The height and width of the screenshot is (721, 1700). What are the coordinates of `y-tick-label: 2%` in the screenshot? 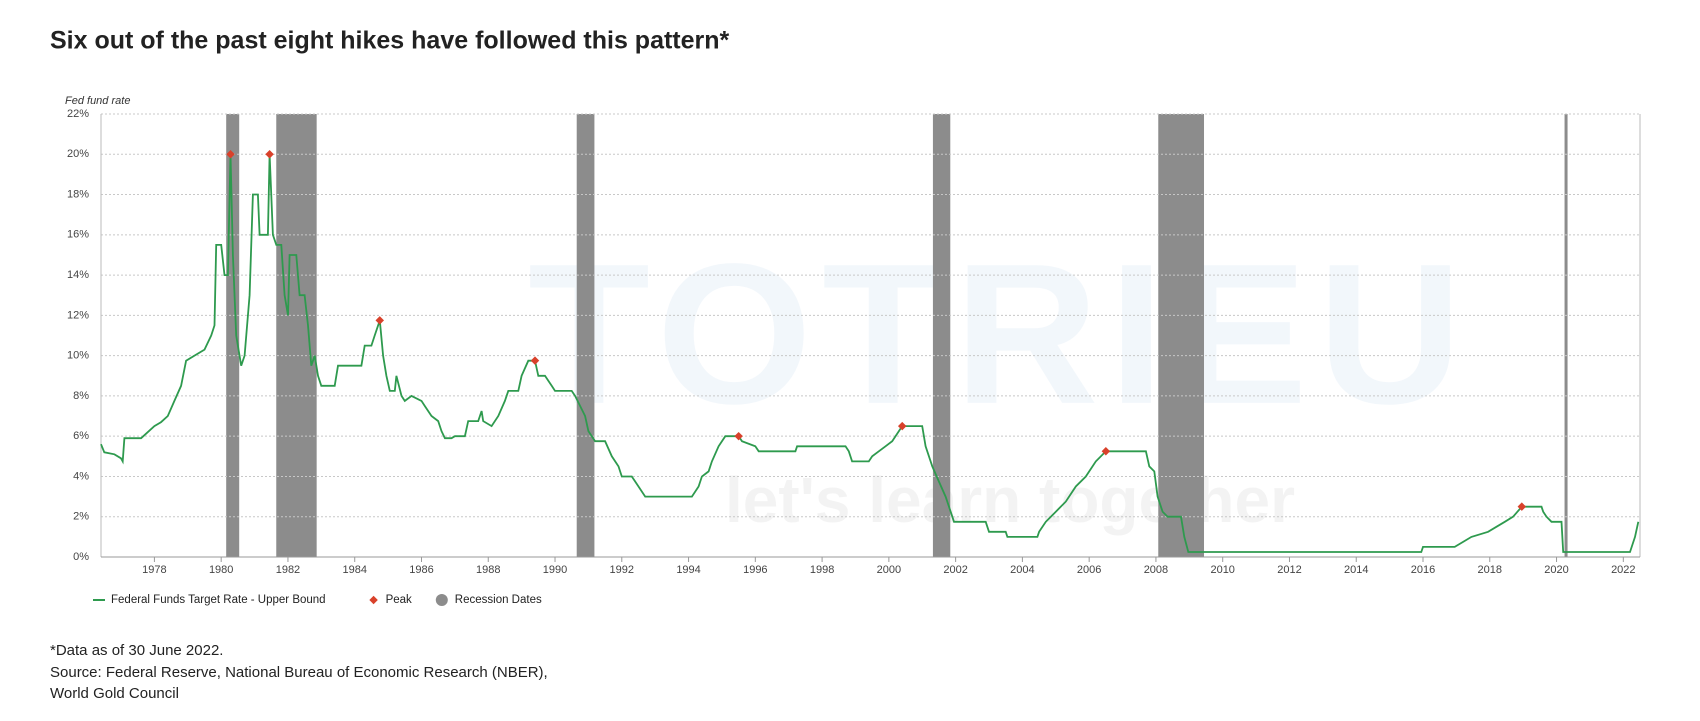 It's located at (81, 517).